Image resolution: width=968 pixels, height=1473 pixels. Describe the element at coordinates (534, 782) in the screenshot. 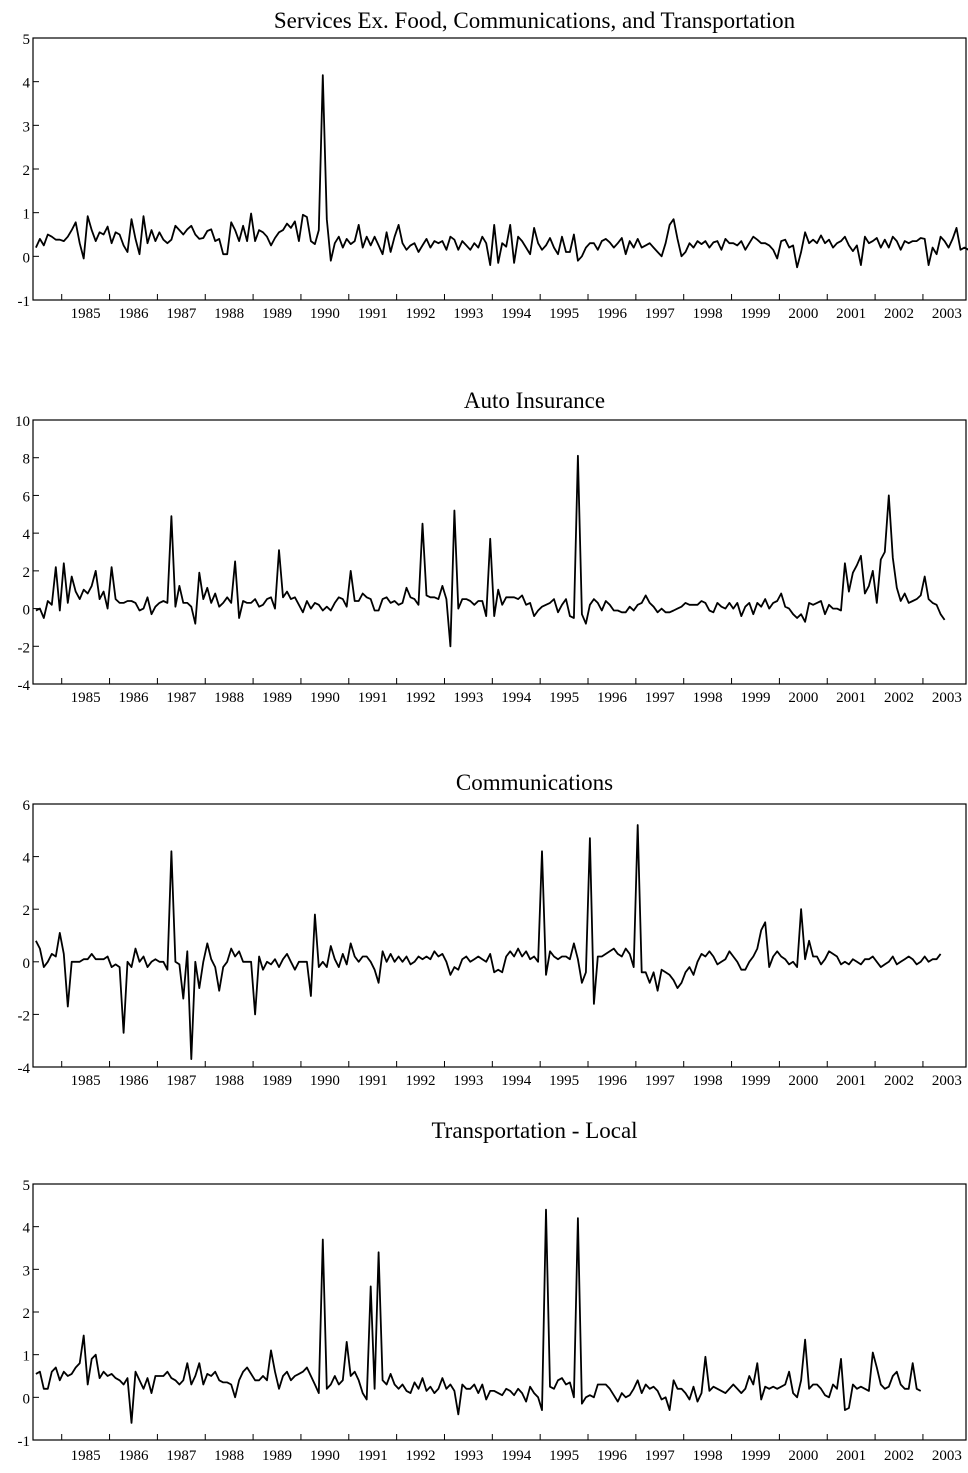

I see `chart-title: Communications` at that location.